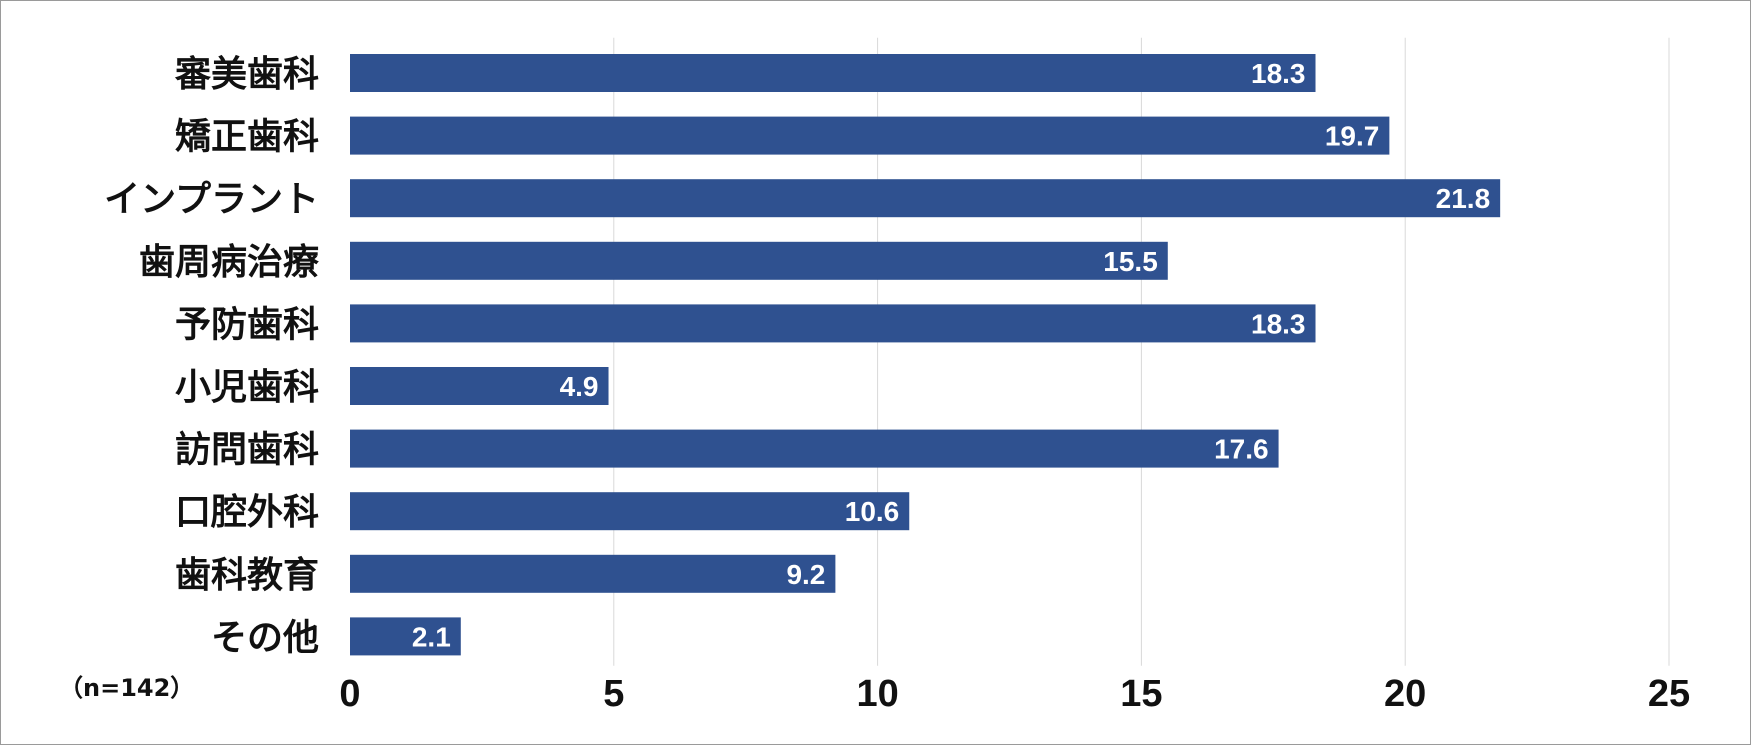 Image resolution: width=1751 pixels, height=745 pixels. I want to click on sample-size-note: （n=142）, so click(126, 688).